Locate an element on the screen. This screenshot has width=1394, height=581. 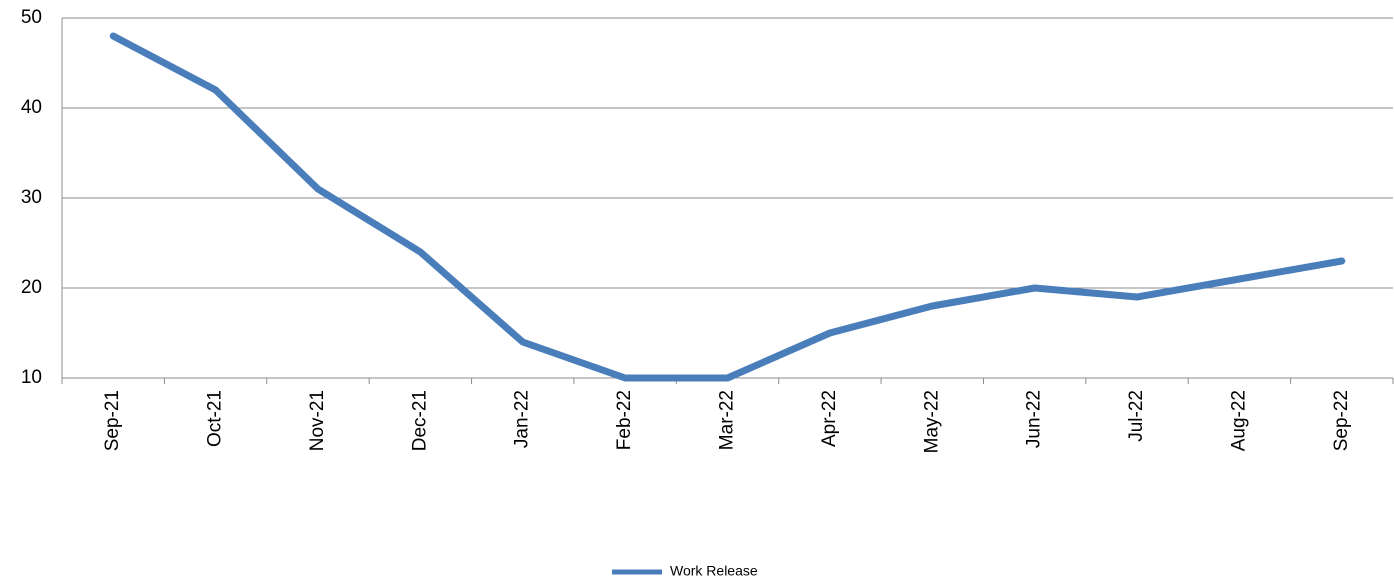
y-tick-label: 10 is located at coordinates (31, 377).